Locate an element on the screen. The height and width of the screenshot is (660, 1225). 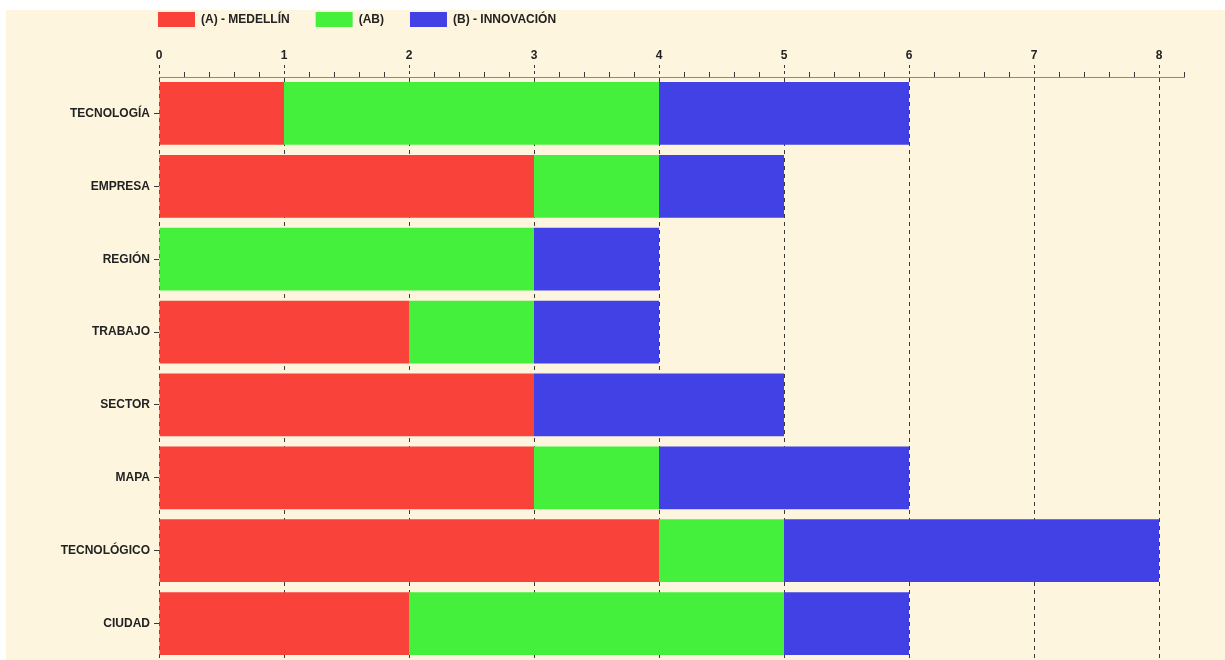
y-tick-label: EMPRESA is located at coordinates (120, 185).